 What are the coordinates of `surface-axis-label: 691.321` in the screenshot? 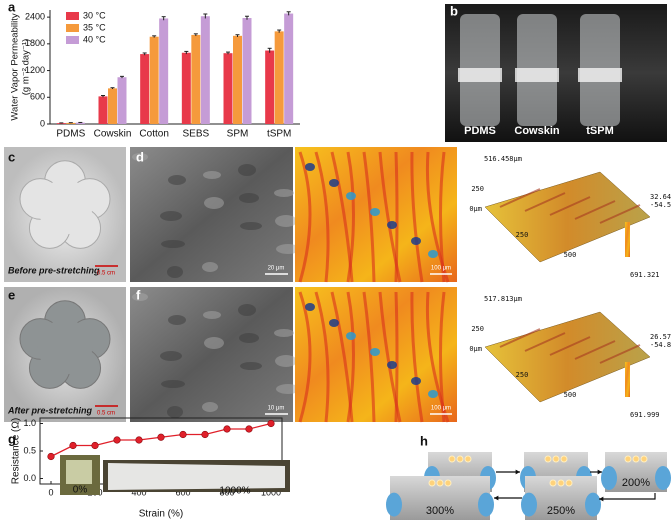 It's located at (645, 275).